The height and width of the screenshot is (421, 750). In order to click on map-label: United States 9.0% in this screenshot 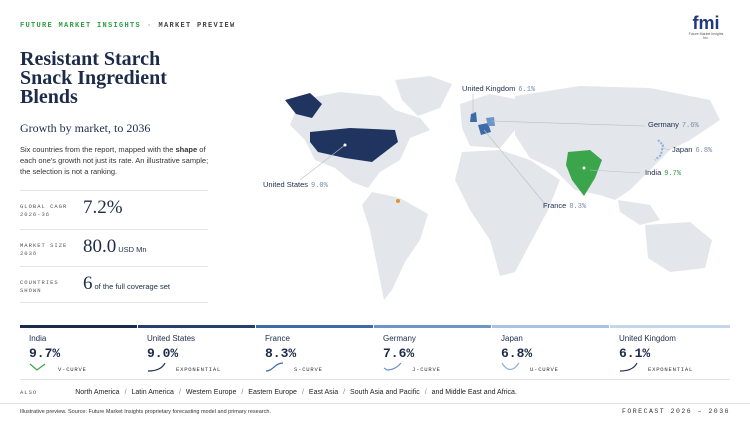, I will do `click(295, 185)`.